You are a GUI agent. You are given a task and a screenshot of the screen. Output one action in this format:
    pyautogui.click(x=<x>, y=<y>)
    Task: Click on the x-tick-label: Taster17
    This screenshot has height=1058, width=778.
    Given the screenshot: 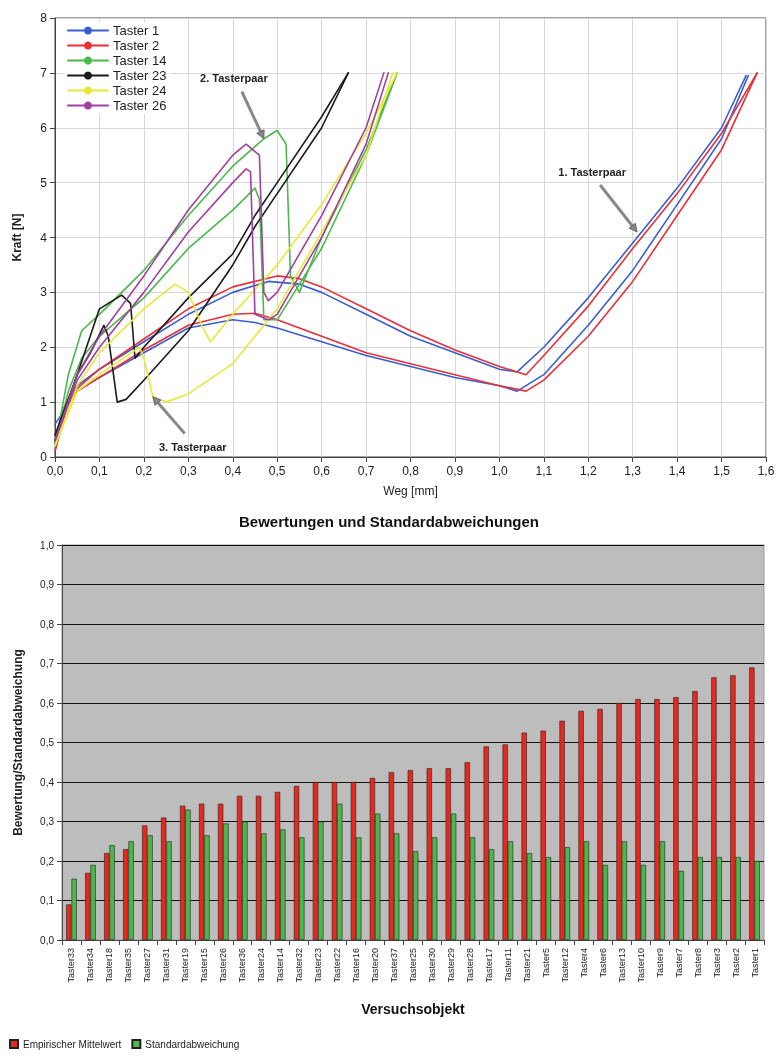 What is the action you would take?
    pyautogui.click(x=488, y=965)
    